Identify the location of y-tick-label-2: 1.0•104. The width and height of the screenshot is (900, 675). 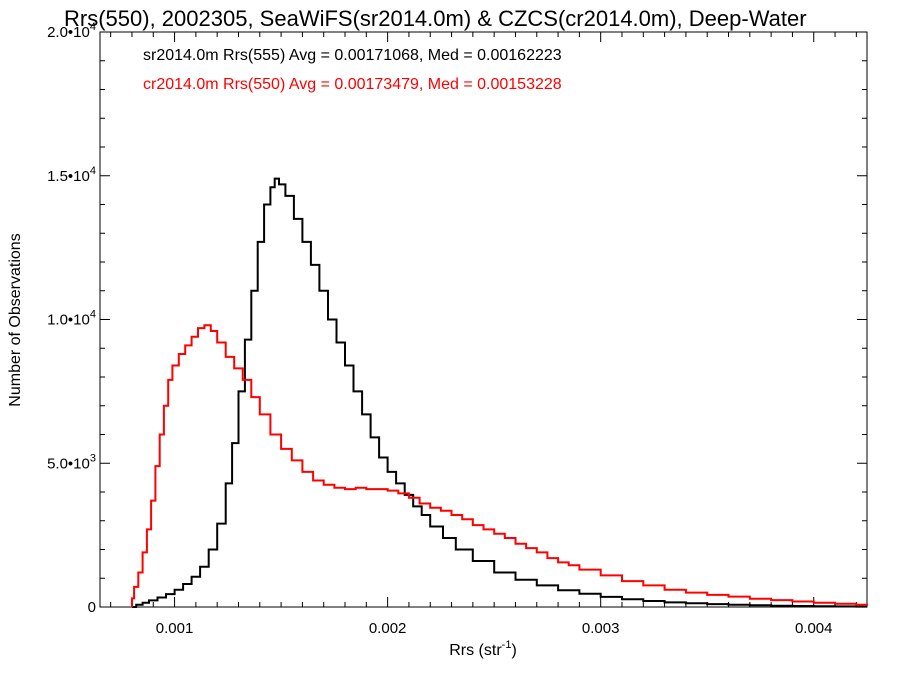
(71, 319).